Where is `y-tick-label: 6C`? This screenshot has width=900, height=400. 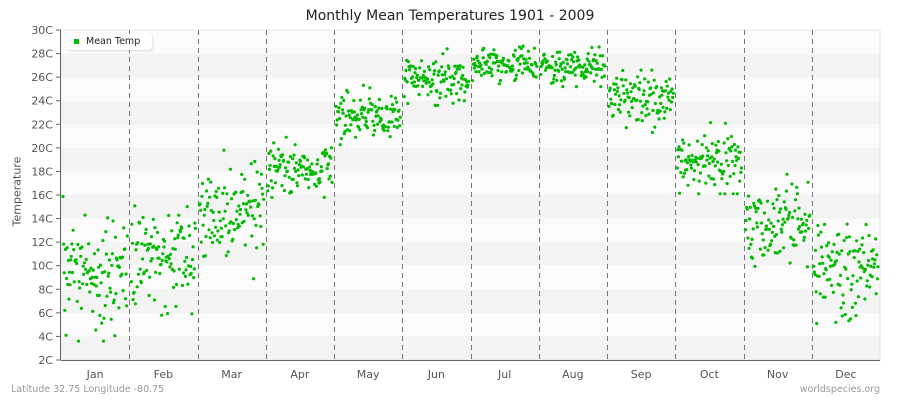 y-tick-label: 6C is located at coordinates (45, 313).